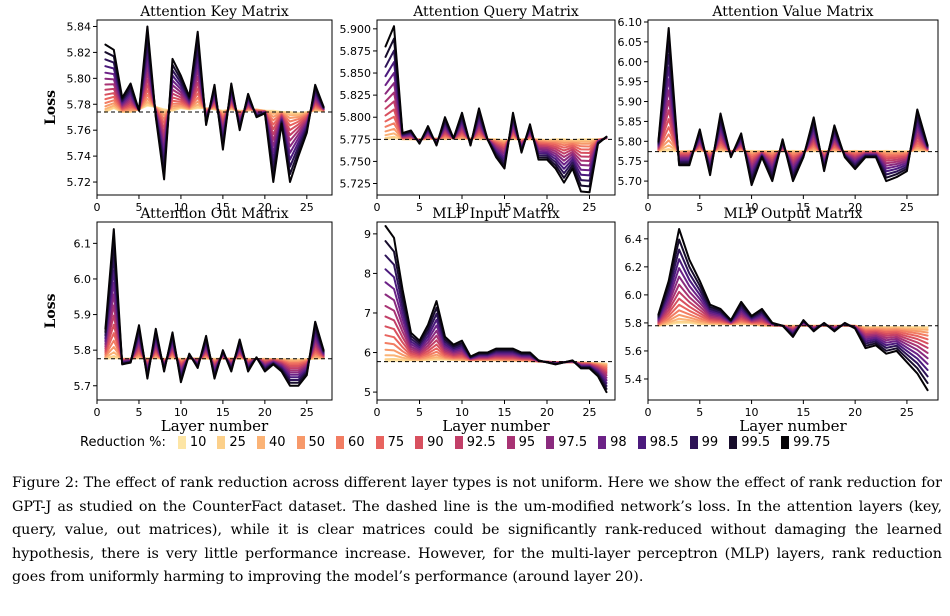 The width and height of the screenshot is (950, 616). I want to click on y-tick-label: 5.75, so click(630, 161).